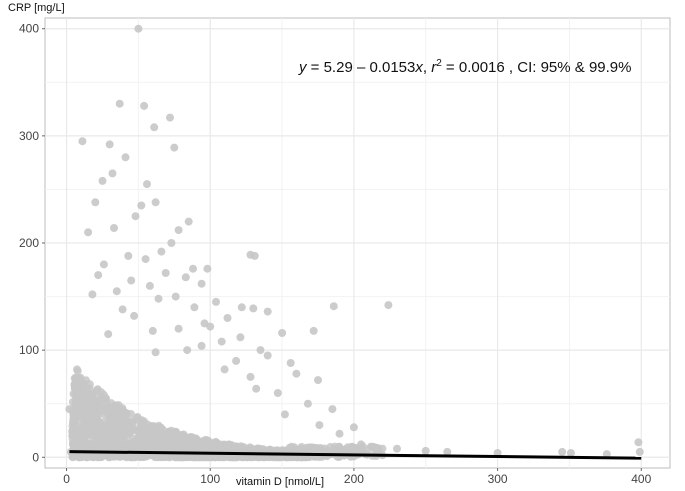 The height and width of the screenshot is (491, 685). What do you see at coordinates (498, 479) in the screenshot?
I see `x-tick-label: 300` at bounding box center [498, 479].